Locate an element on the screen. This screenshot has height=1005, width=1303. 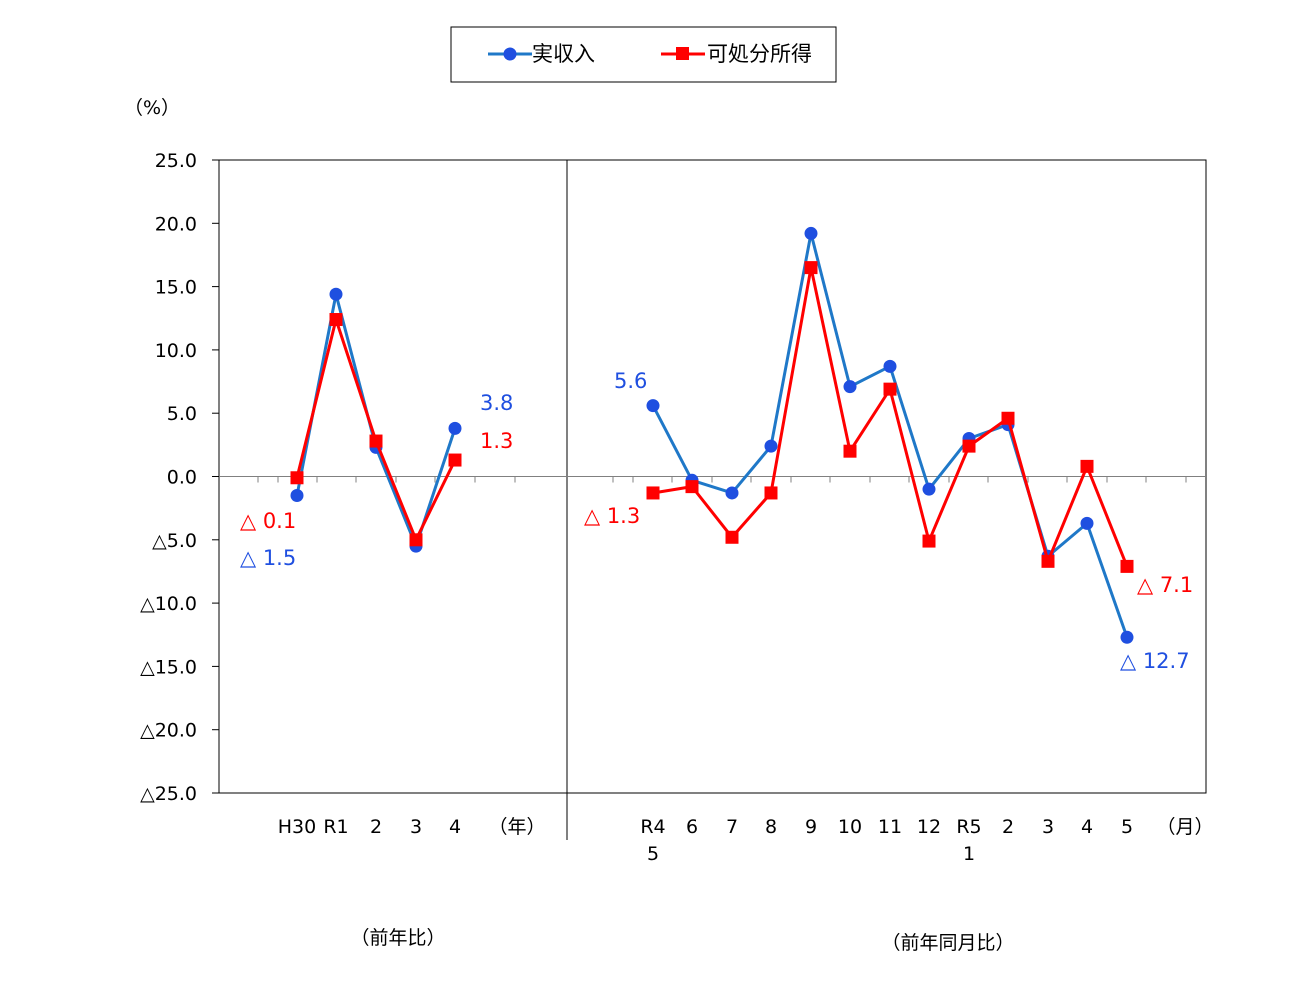
x-tick-label-monthly: 3 is located at coordinates (1048, 827).